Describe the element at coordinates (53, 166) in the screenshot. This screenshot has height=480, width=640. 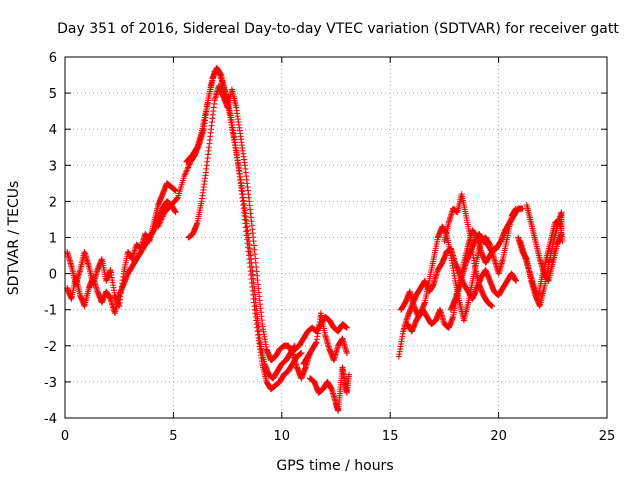
I see `y-tick-label: 3` at that location.